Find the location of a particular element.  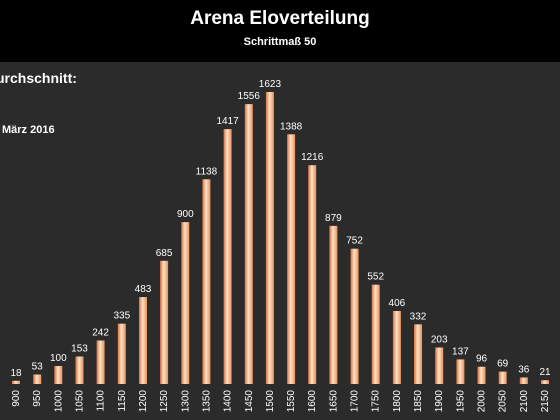

x-tick-1450: 1450 is located at coordinates (249, 401).